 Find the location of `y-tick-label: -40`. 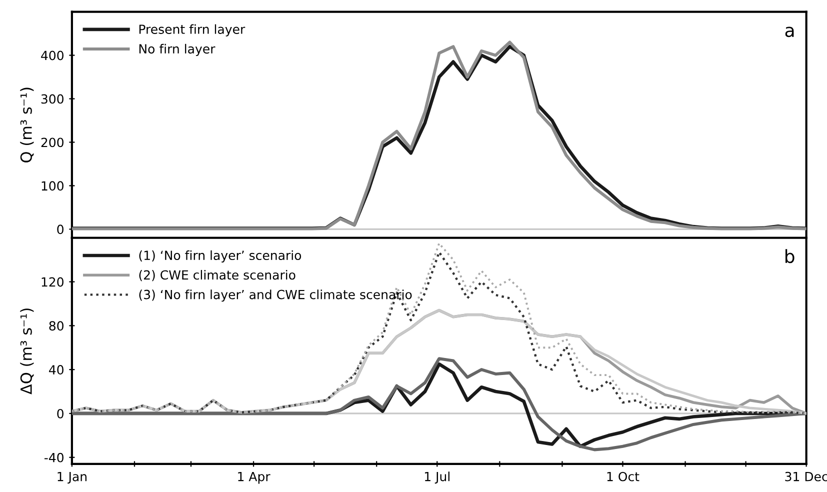

y-tick-label: -40 is located at coordinates (54, 457).